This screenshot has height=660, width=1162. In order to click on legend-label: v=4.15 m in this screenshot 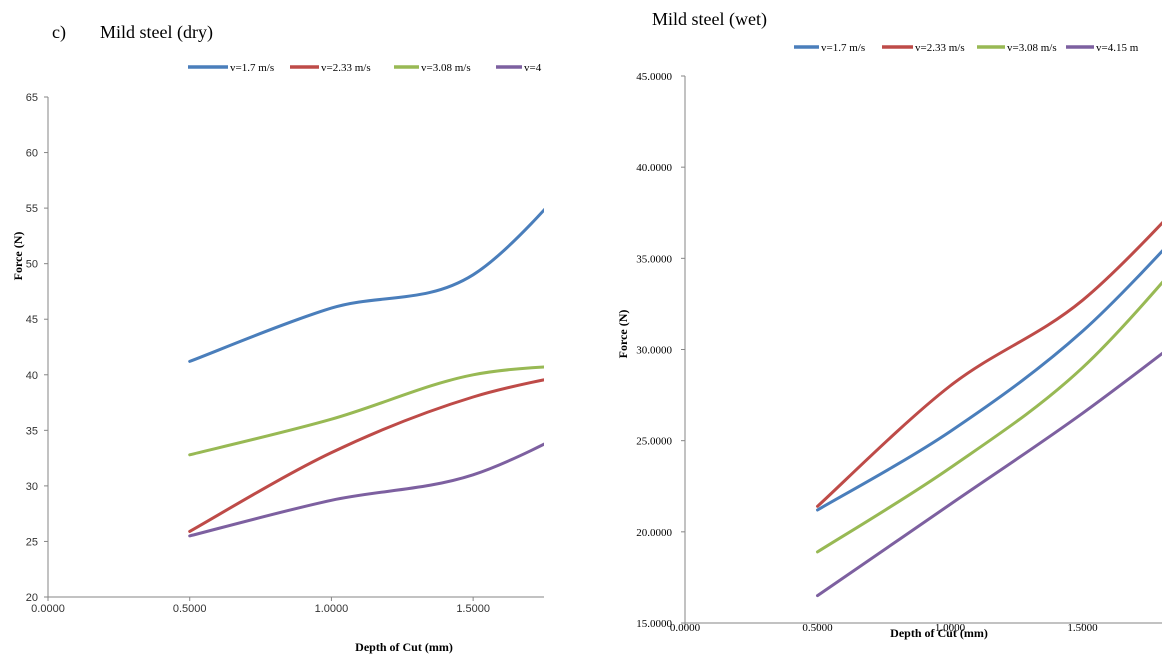, I will do `click(1117, 48)`.